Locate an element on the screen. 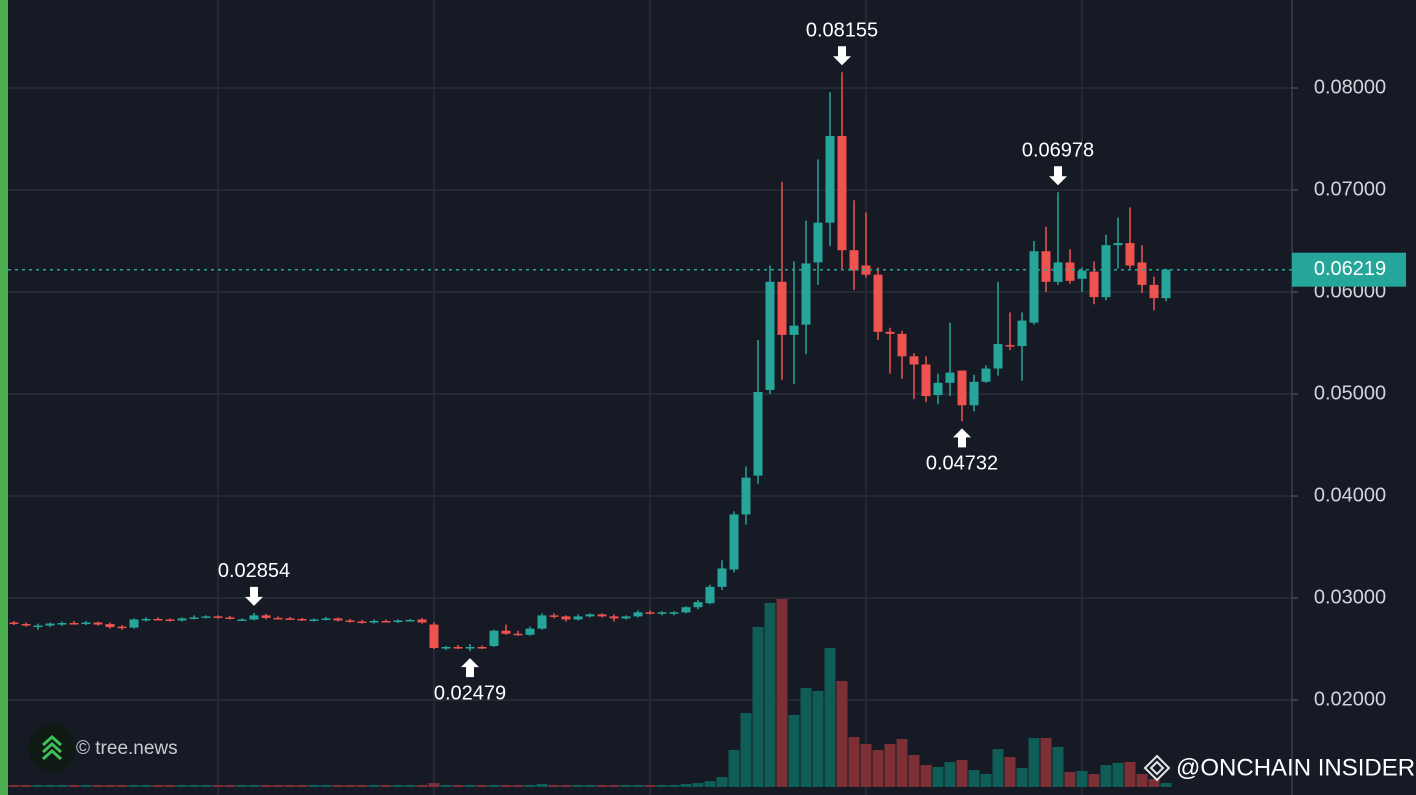 The width and height of the screenshot is (1416, 795). annotation-label: 0.02479 is located at coordinates (470, 693).